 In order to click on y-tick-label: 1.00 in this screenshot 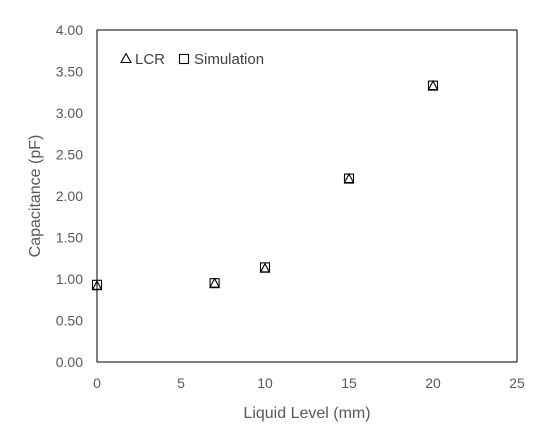, I will do `click(69, 279)`.